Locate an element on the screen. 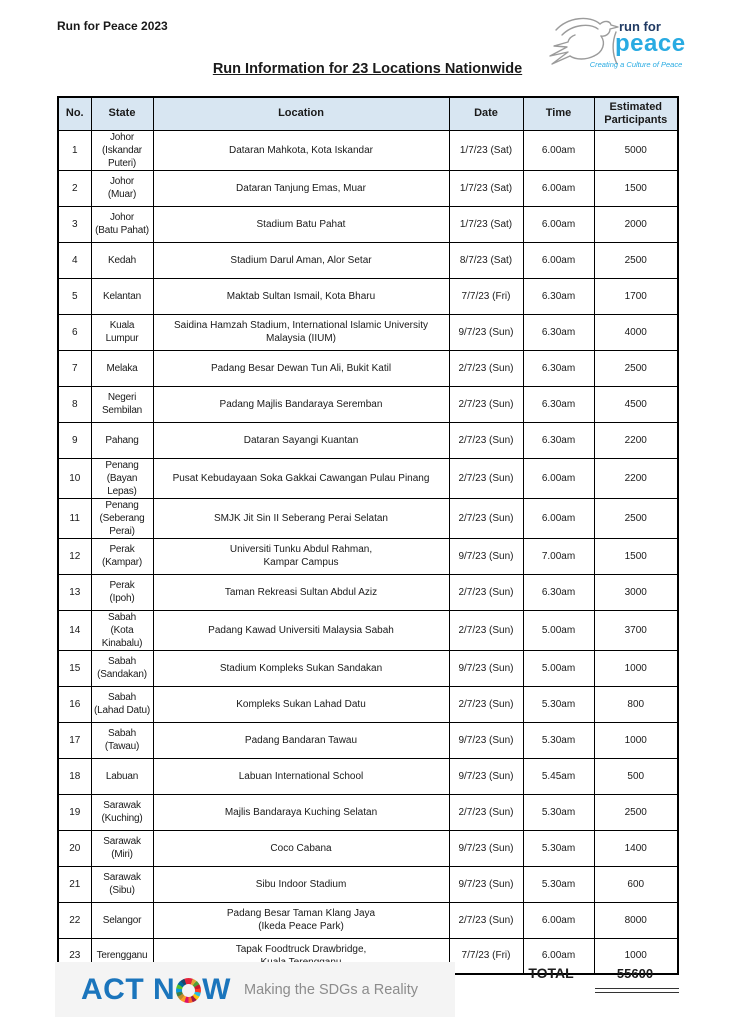 The image size is (735, 1024). cell-location: Stadium Batu Pahat is located at coordinates (301, 224).